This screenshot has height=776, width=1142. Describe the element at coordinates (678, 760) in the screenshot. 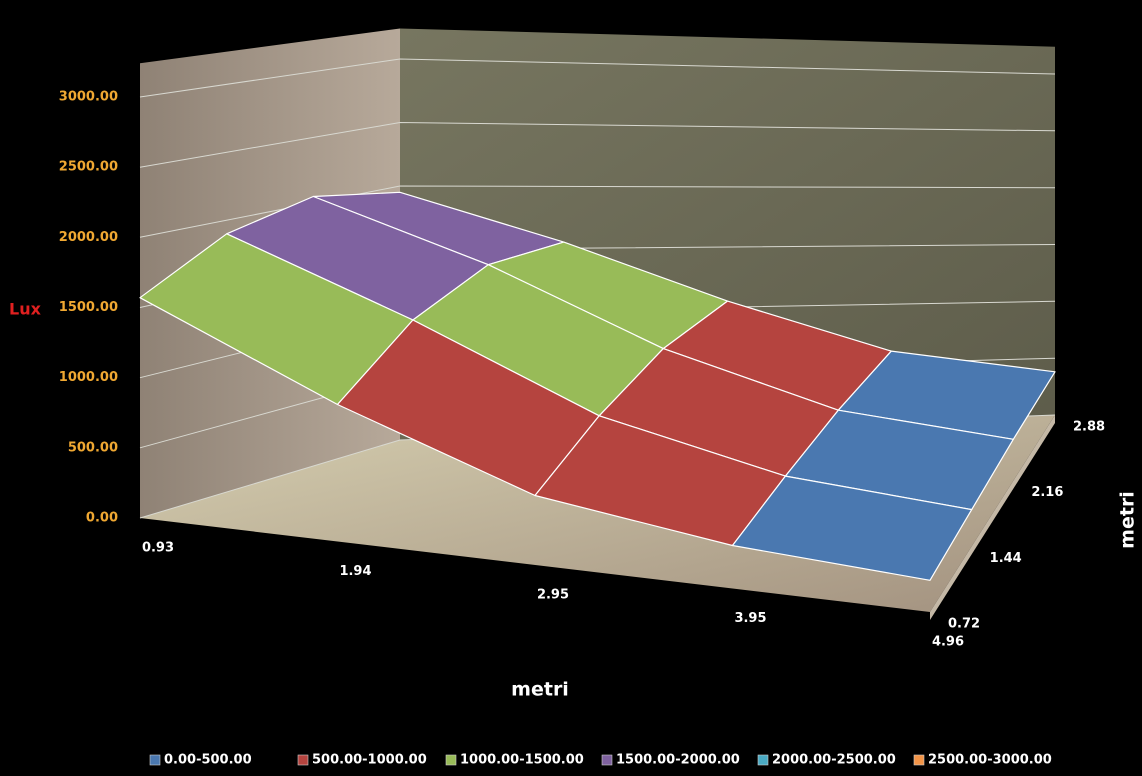

I see `legend-label: 1500.00-2000.00` at that location.